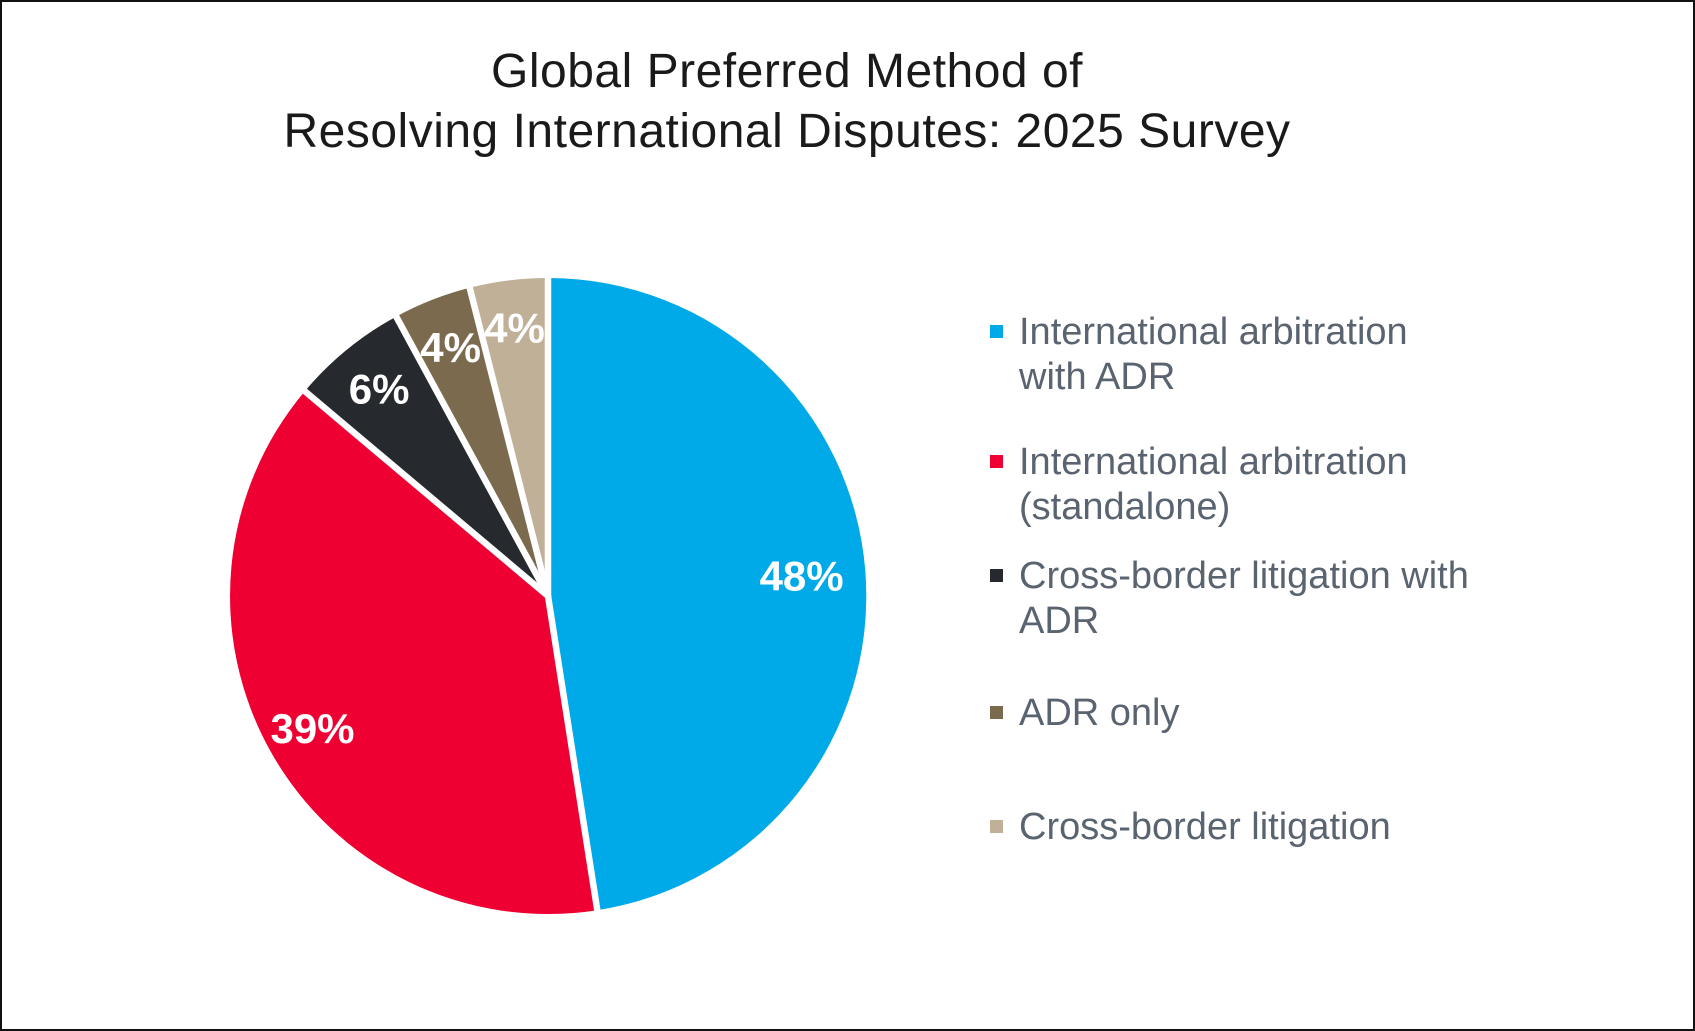  Describe the element at coordinates (802, 576) in the screenshot. I see `pie-slice-label: 48%` at that location.